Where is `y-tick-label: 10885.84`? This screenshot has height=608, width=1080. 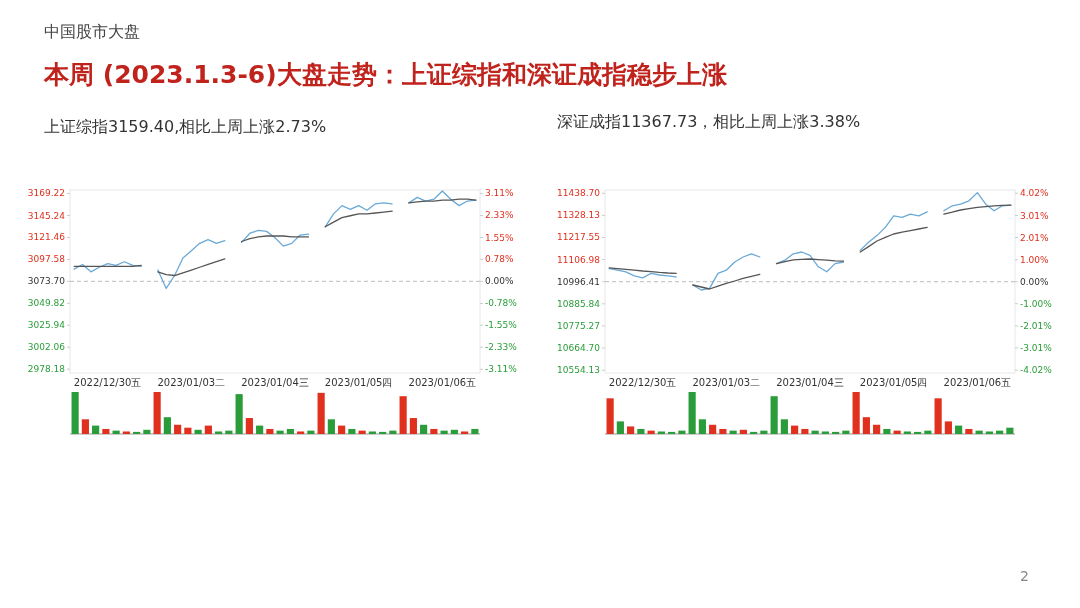
y-tick-label: 10885.84 is located at coordinates (579, 303).